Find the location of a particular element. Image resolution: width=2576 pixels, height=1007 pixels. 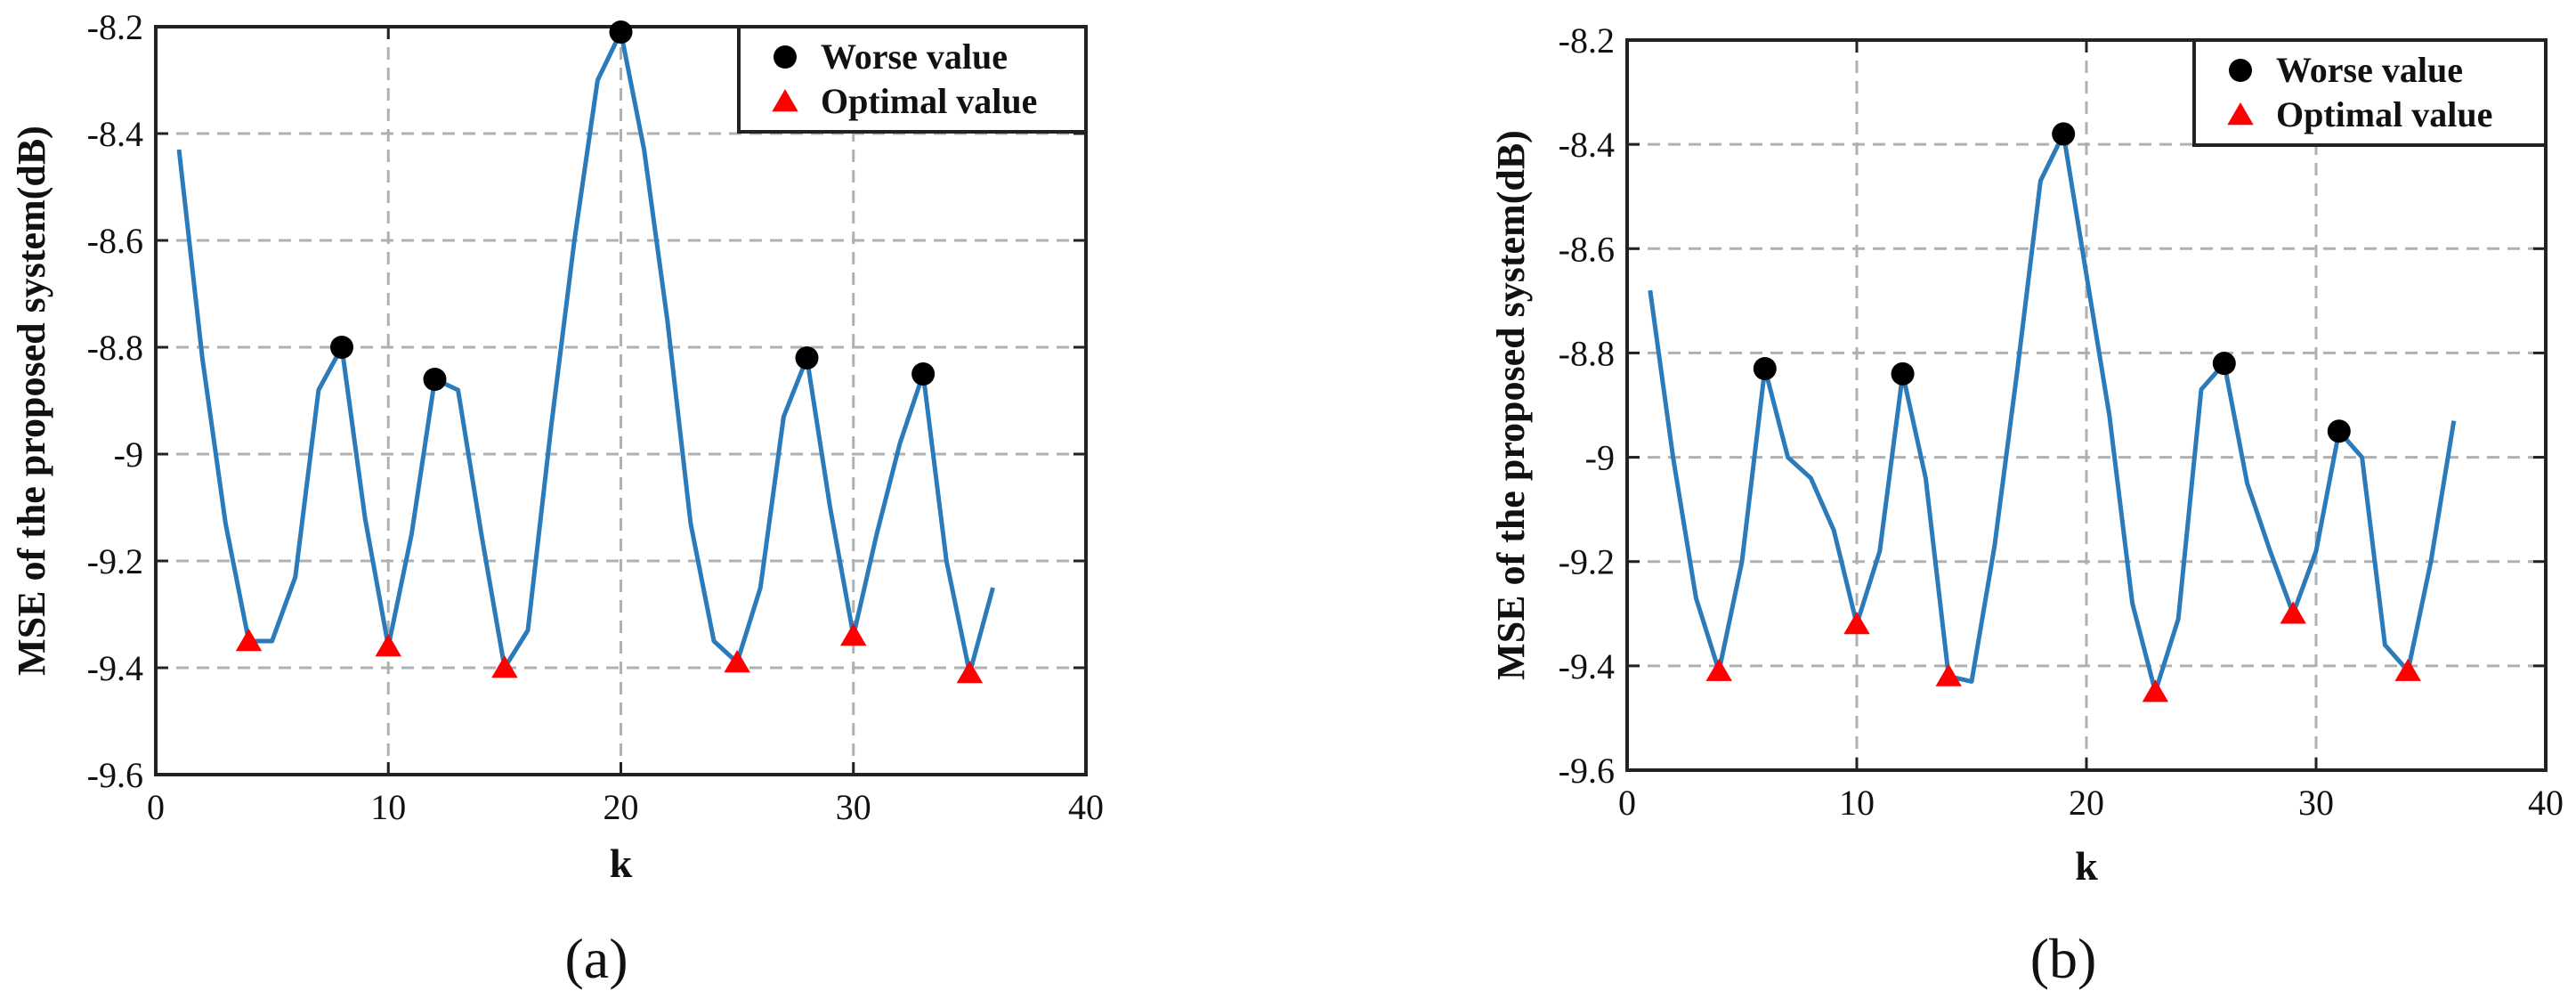

panel-label: (b) is located at coordinates (2063, 959).